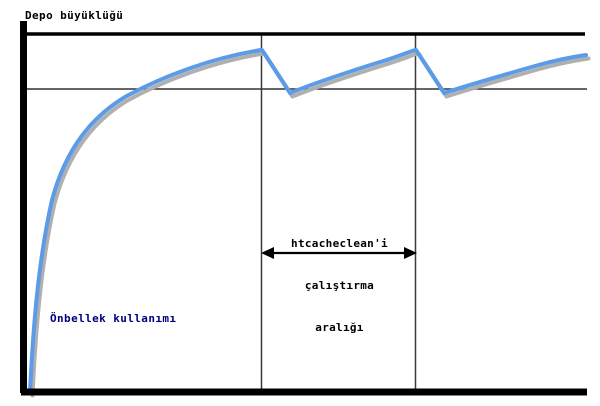 This screenshot has width=600, height=406. Describe the element at coordinates (339, 253) in the screenshot. I see `interval-arrow` at that location.